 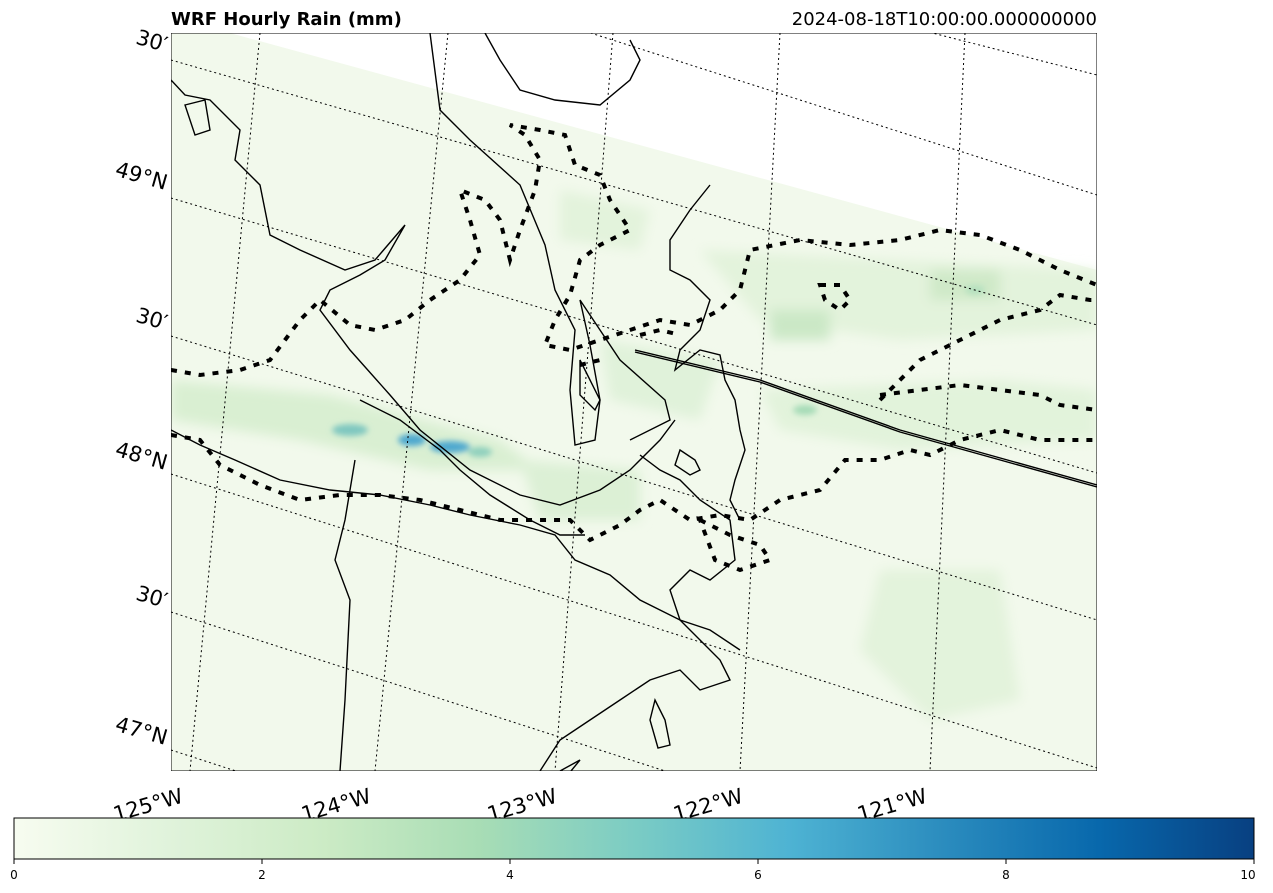 I want to click on colorbar-tick-label: 10, so click(x=1247, y=875).